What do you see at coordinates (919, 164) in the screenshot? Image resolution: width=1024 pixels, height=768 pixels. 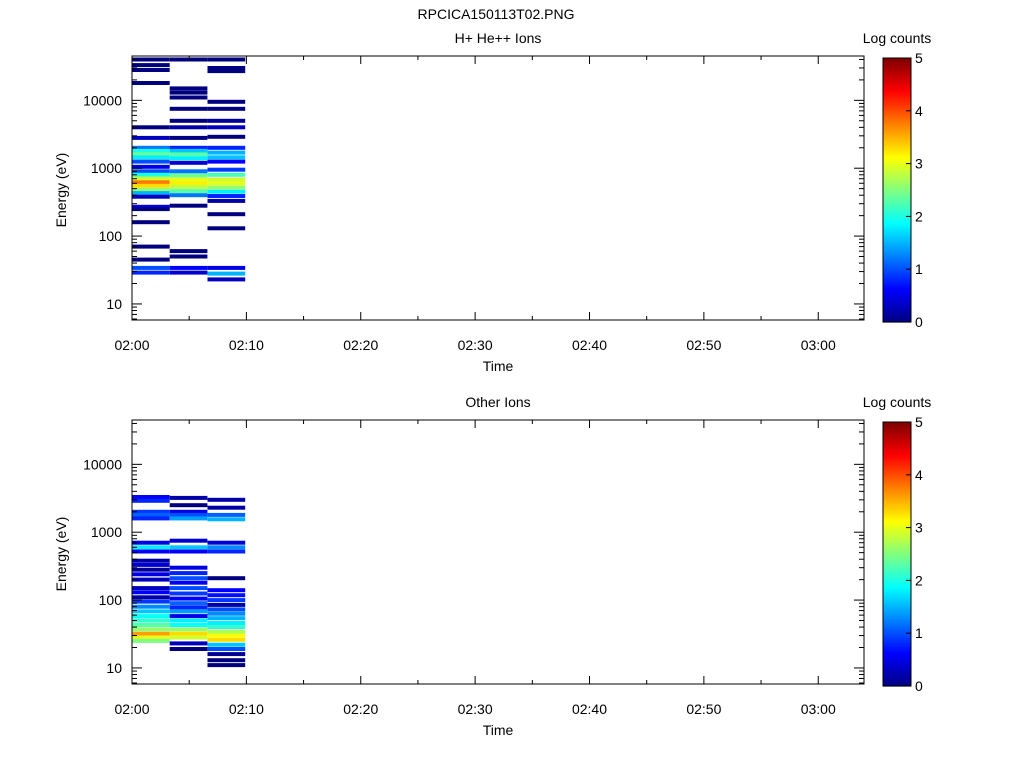 I see `colorbar-tick-label: 3` at bounding box center [919, 164].